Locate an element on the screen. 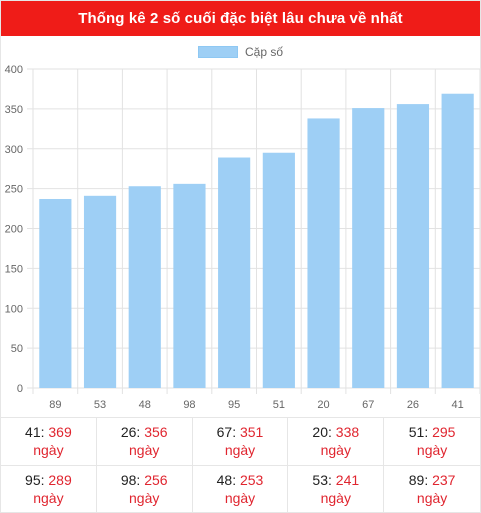 The width and height of the screenshot is (481, 513). legend-swatch is located at coordinates (217, 52).